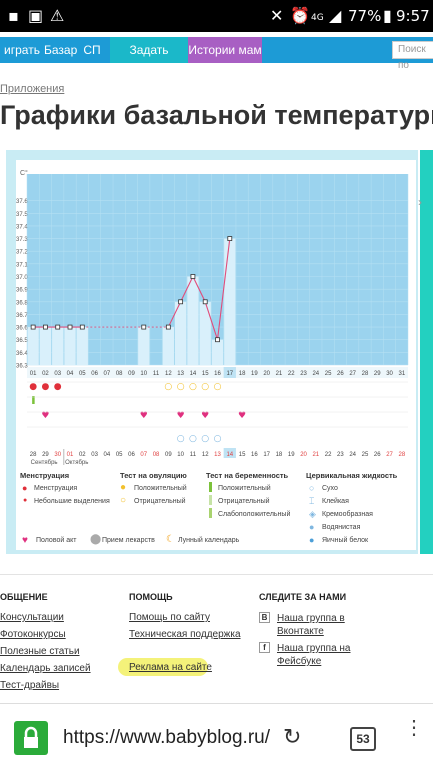 Image resolution: width=433 pixels, height=770 pixels. I want to click on small-drop-icon: ●, so click(25, 500).